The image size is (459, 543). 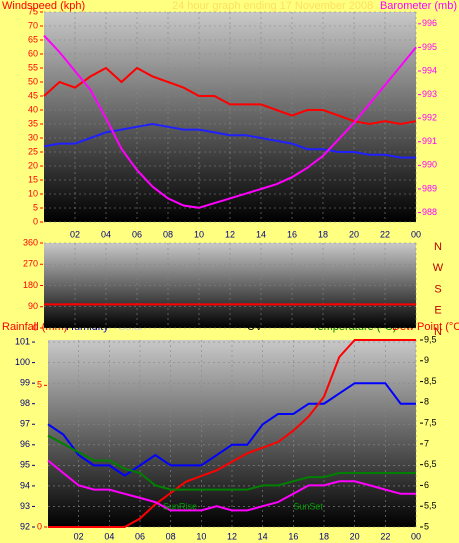 I want to click on y-tick-label: 10, so click(x=33, y=193).